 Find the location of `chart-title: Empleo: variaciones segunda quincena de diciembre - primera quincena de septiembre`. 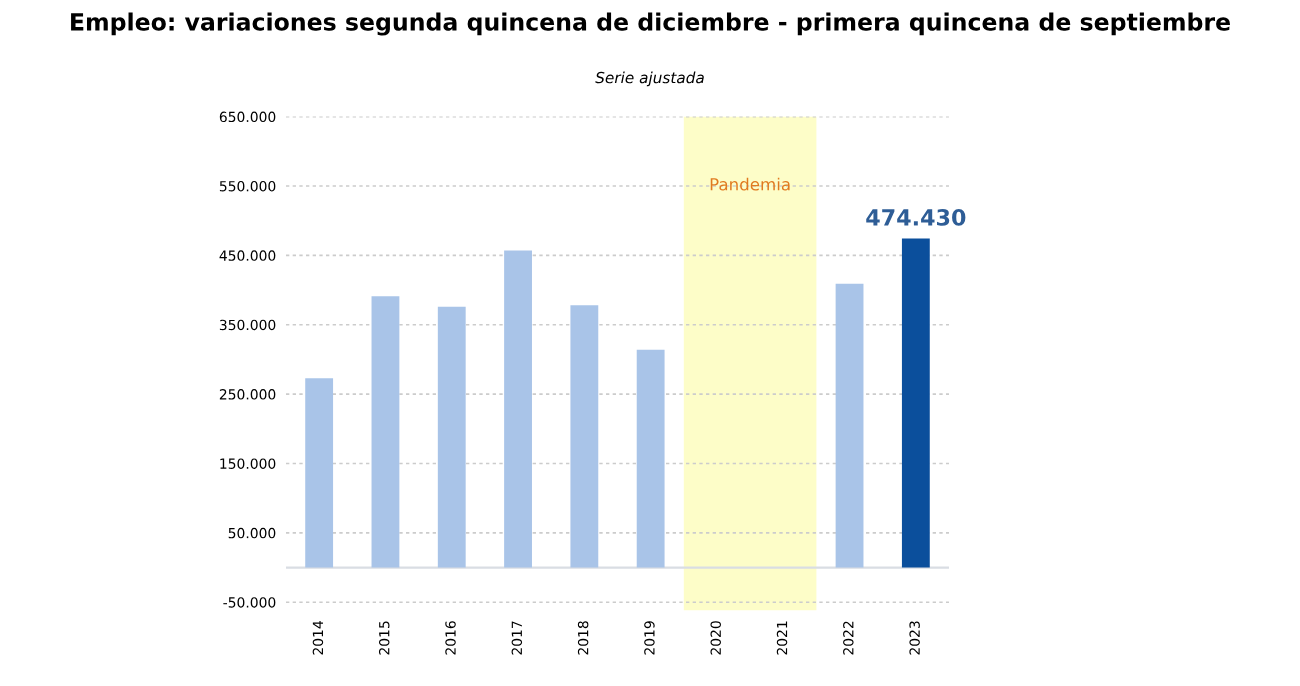

chart-title: Empleo: variaciones segunda quincena de diciembre - primera quincena de septiembre is located at coordinates (650, 24).